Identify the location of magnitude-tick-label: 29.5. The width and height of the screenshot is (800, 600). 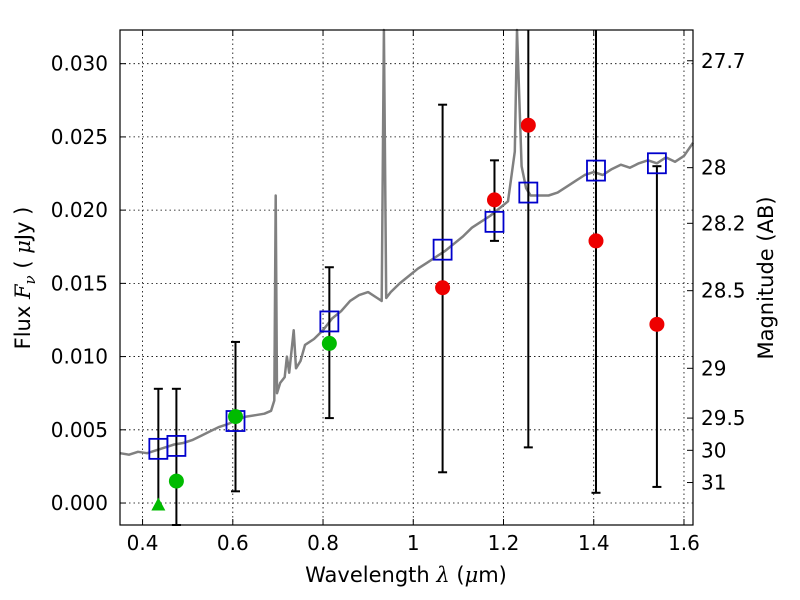
(723, 418).